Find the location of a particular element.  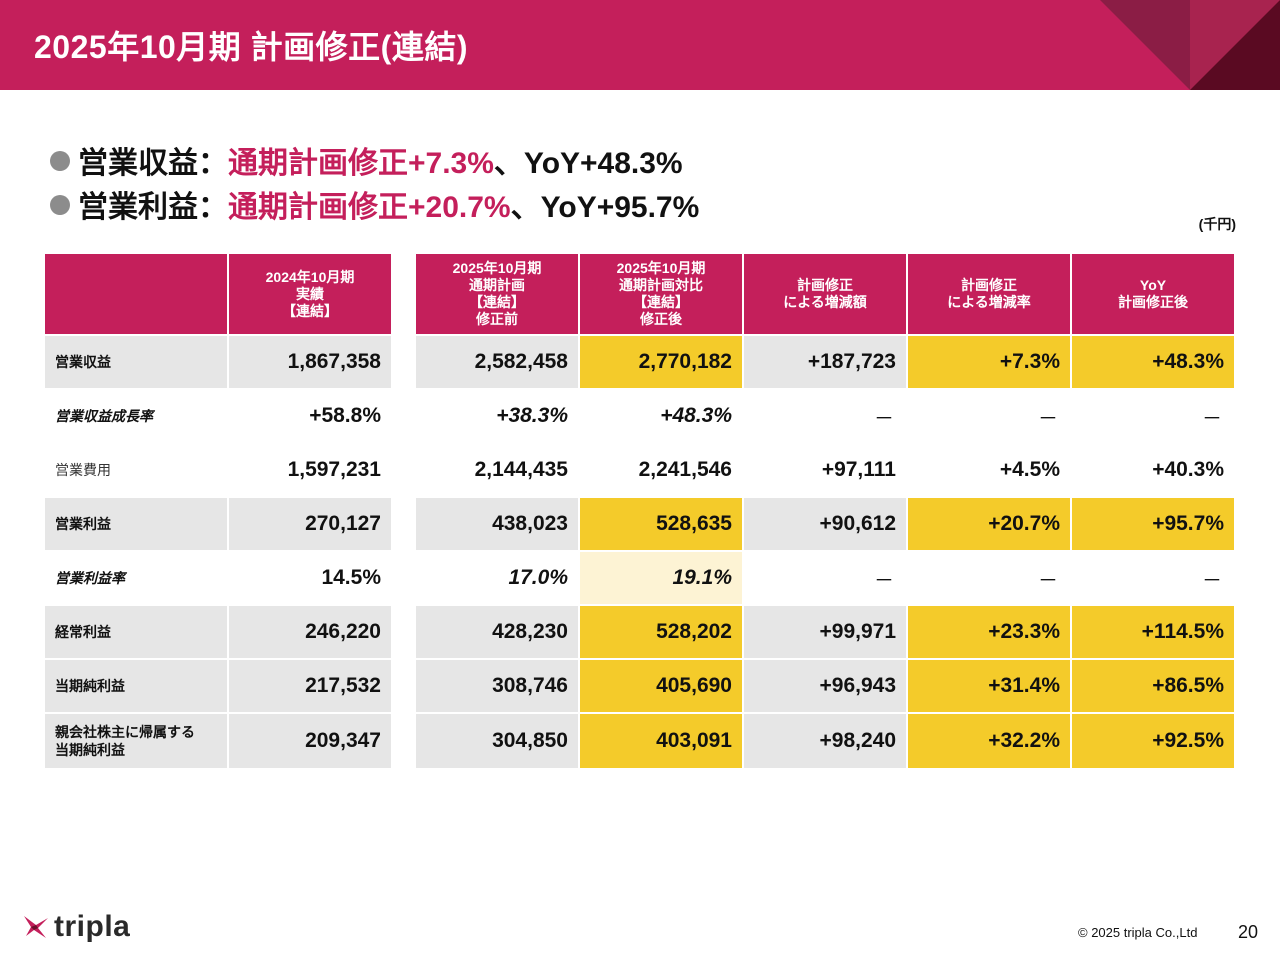

column-header: 計画修正 による増減率 is located at coordinates (989, 294).